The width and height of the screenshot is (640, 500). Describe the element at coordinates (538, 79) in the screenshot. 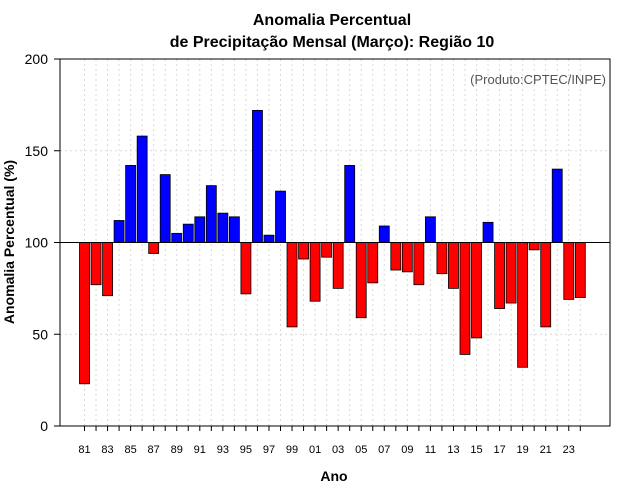

I see `credit-text: (Produto:CPTEC/INPE)` at that location.